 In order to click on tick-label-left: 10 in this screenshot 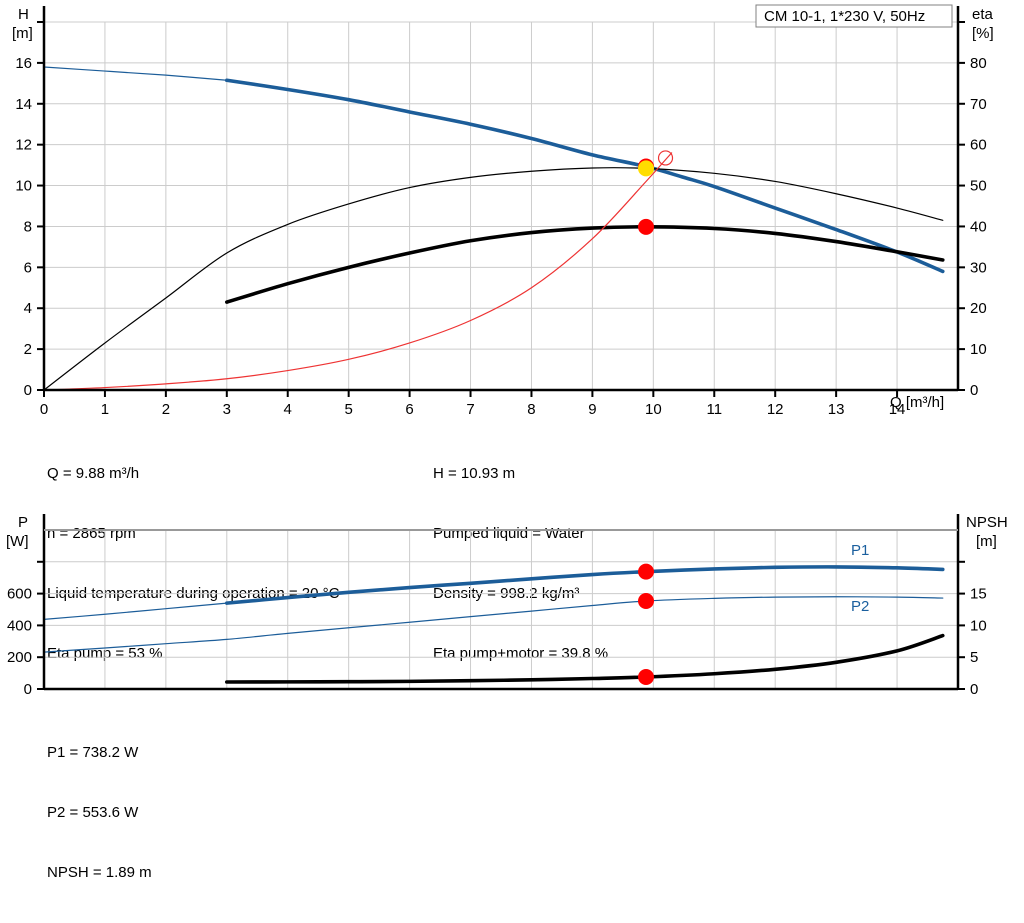, I will do `click(23, 186)`.